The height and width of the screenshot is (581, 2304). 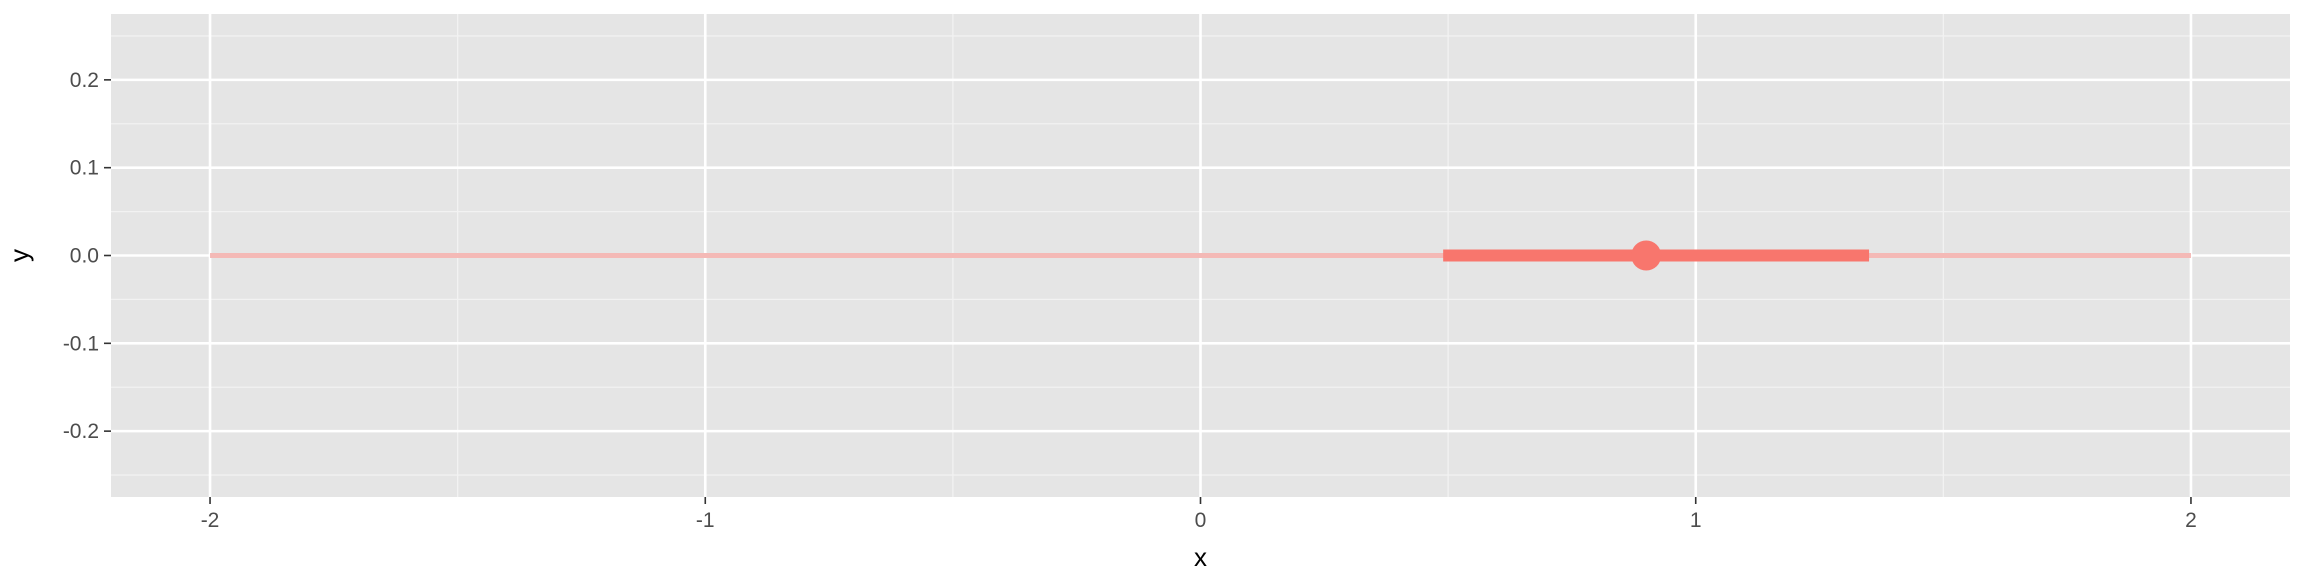 What do you see at coordinates (705, 520) in the screenshot?
I see `x-tick-label: -1` at bounding box center [705, 520].